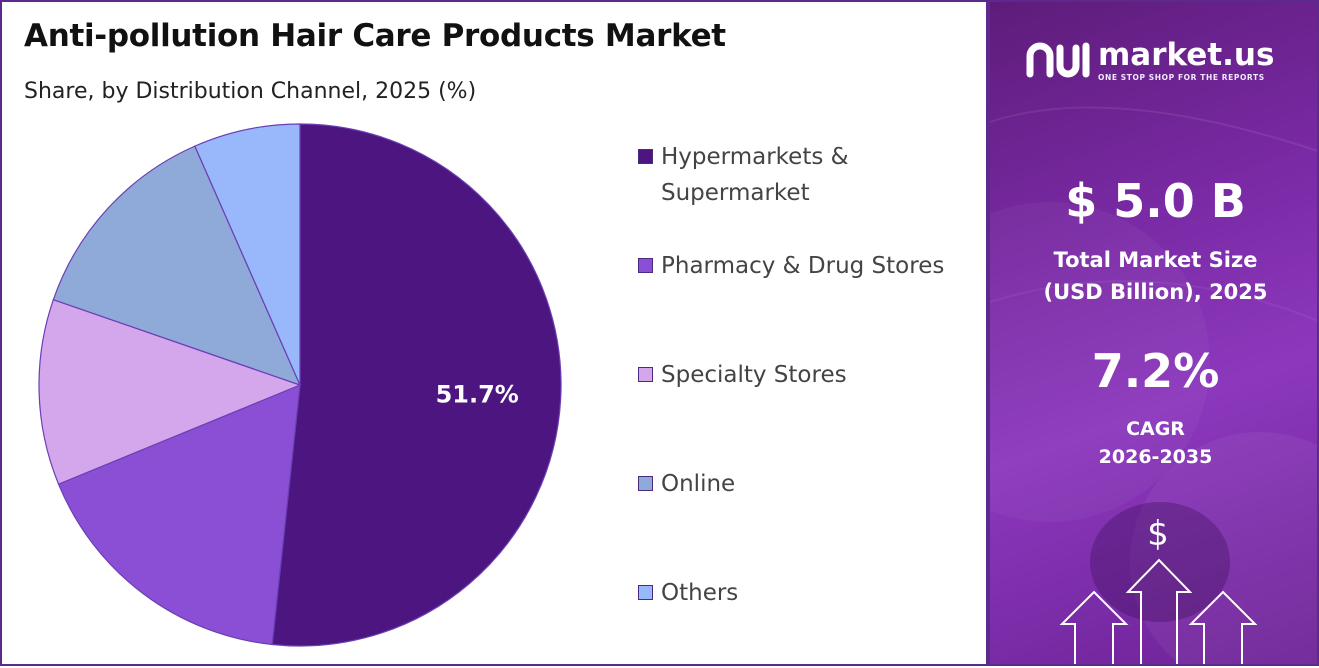  Describe the element at coordinates (250, 91) in the screenshot. I see `chart-subtitle: Share, by Distribution Channel, 2025 (%)` at that location.